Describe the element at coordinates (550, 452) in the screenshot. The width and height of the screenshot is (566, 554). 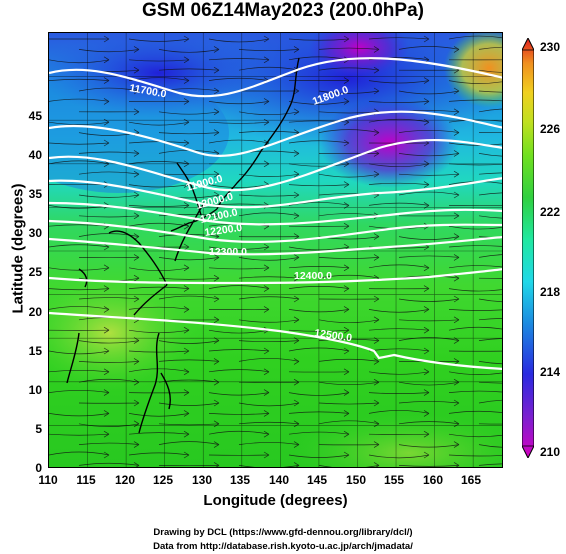
I see `colorbar-tick-label: 210` at that location.